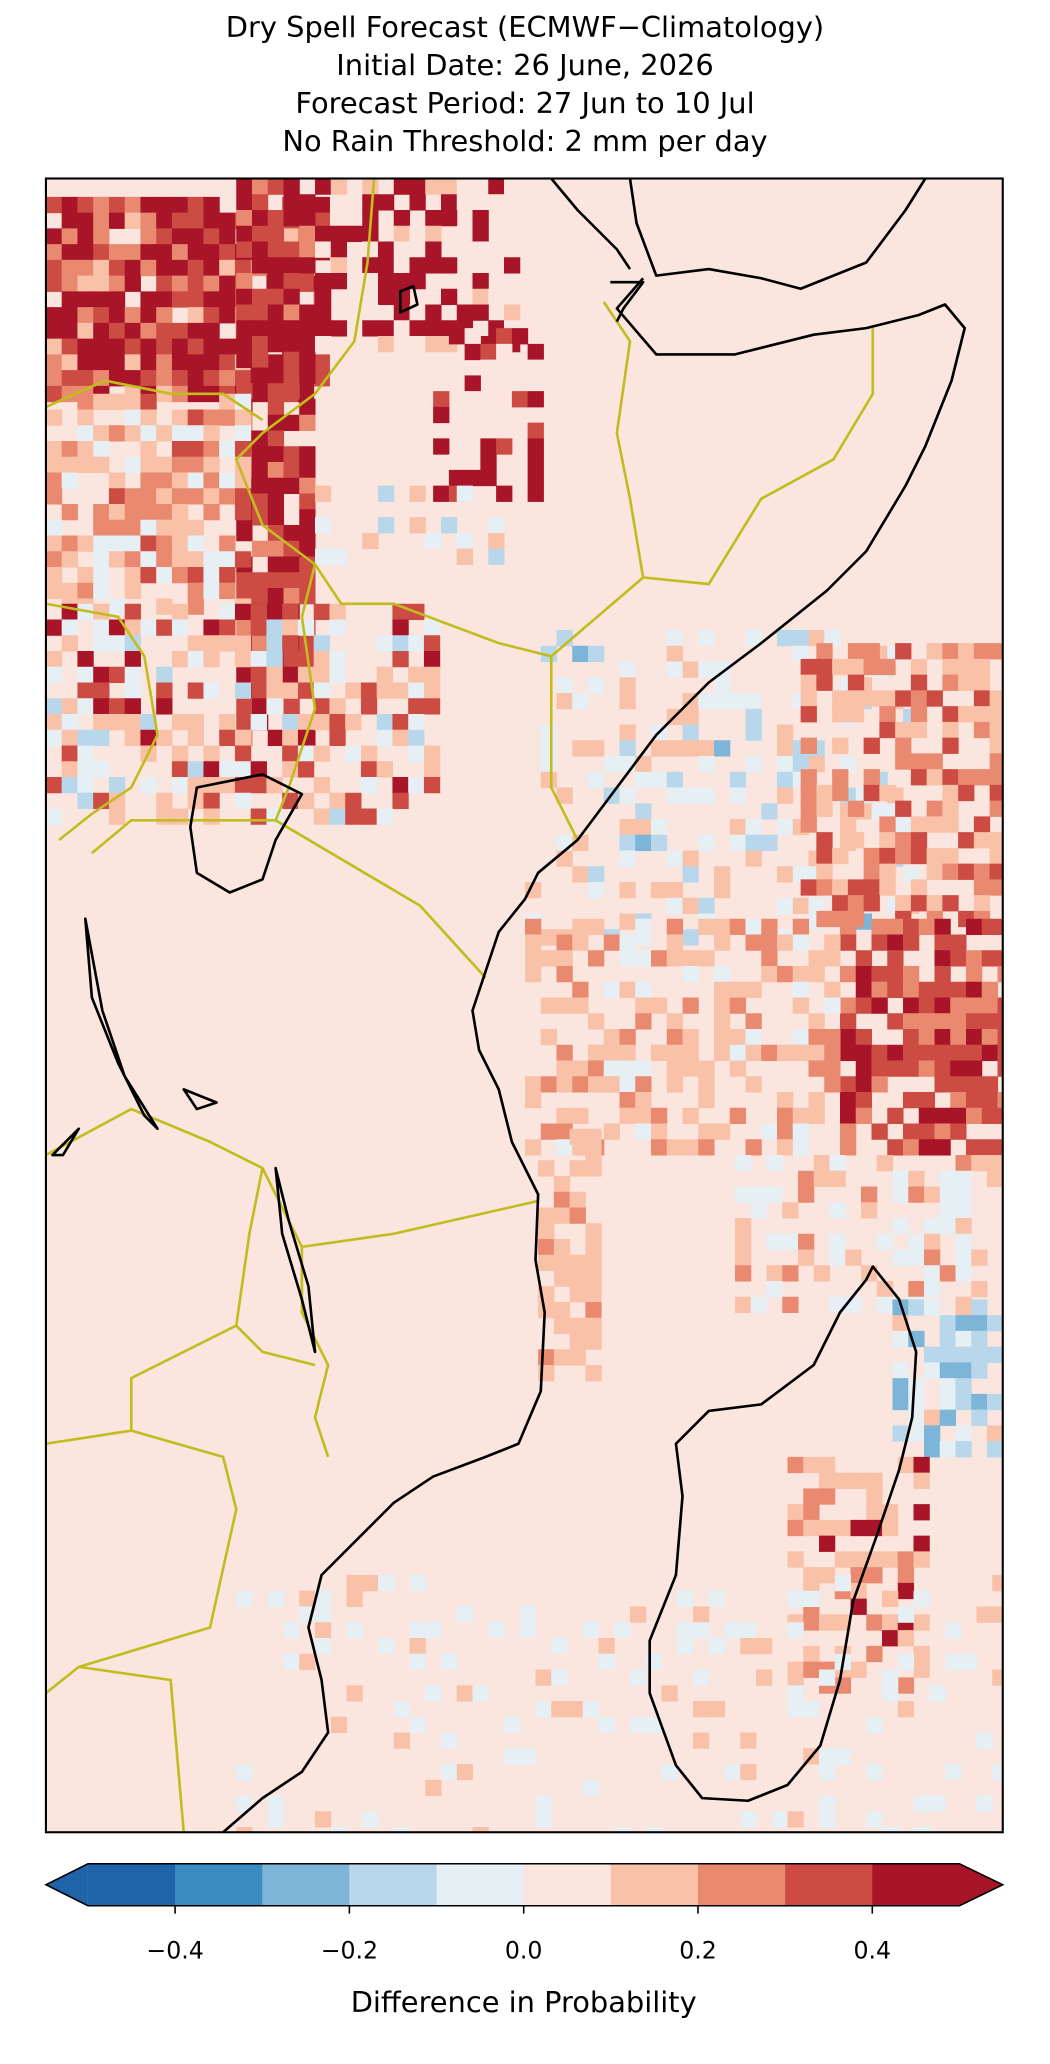 This screenshot has height=2064, width=1050. What do you see at coordinates (524, 1884) in the screenshot?
I see `colorbar-outline` at bounding box center [524, 1884].